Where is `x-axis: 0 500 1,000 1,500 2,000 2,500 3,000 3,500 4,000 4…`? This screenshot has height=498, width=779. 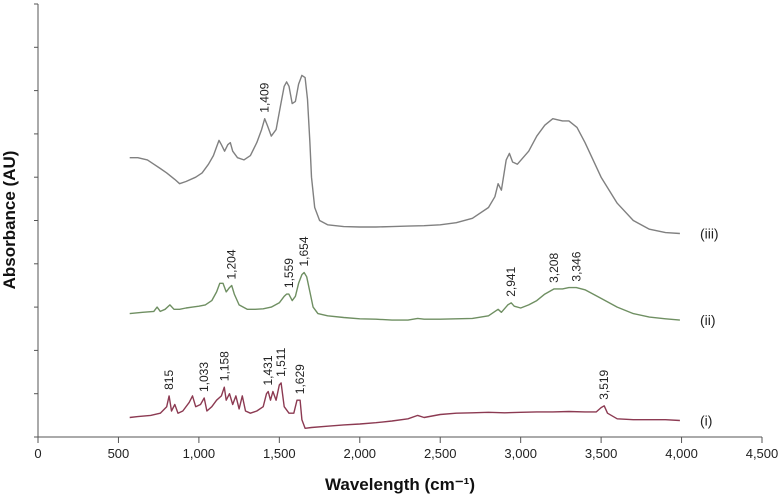
x-axis: 0 500 1,000 1,500 2,000 2,500 3,000 3,500 4,000 4… is located at coordinates (406, 448).